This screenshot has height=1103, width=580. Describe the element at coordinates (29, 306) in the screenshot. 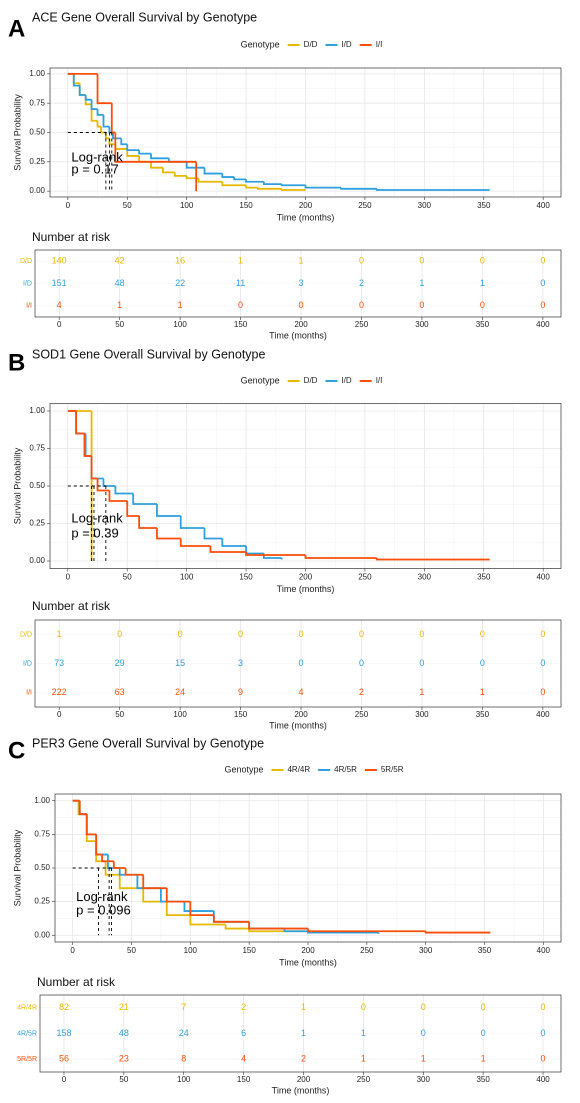

I see `row-label: I/I` at that location.